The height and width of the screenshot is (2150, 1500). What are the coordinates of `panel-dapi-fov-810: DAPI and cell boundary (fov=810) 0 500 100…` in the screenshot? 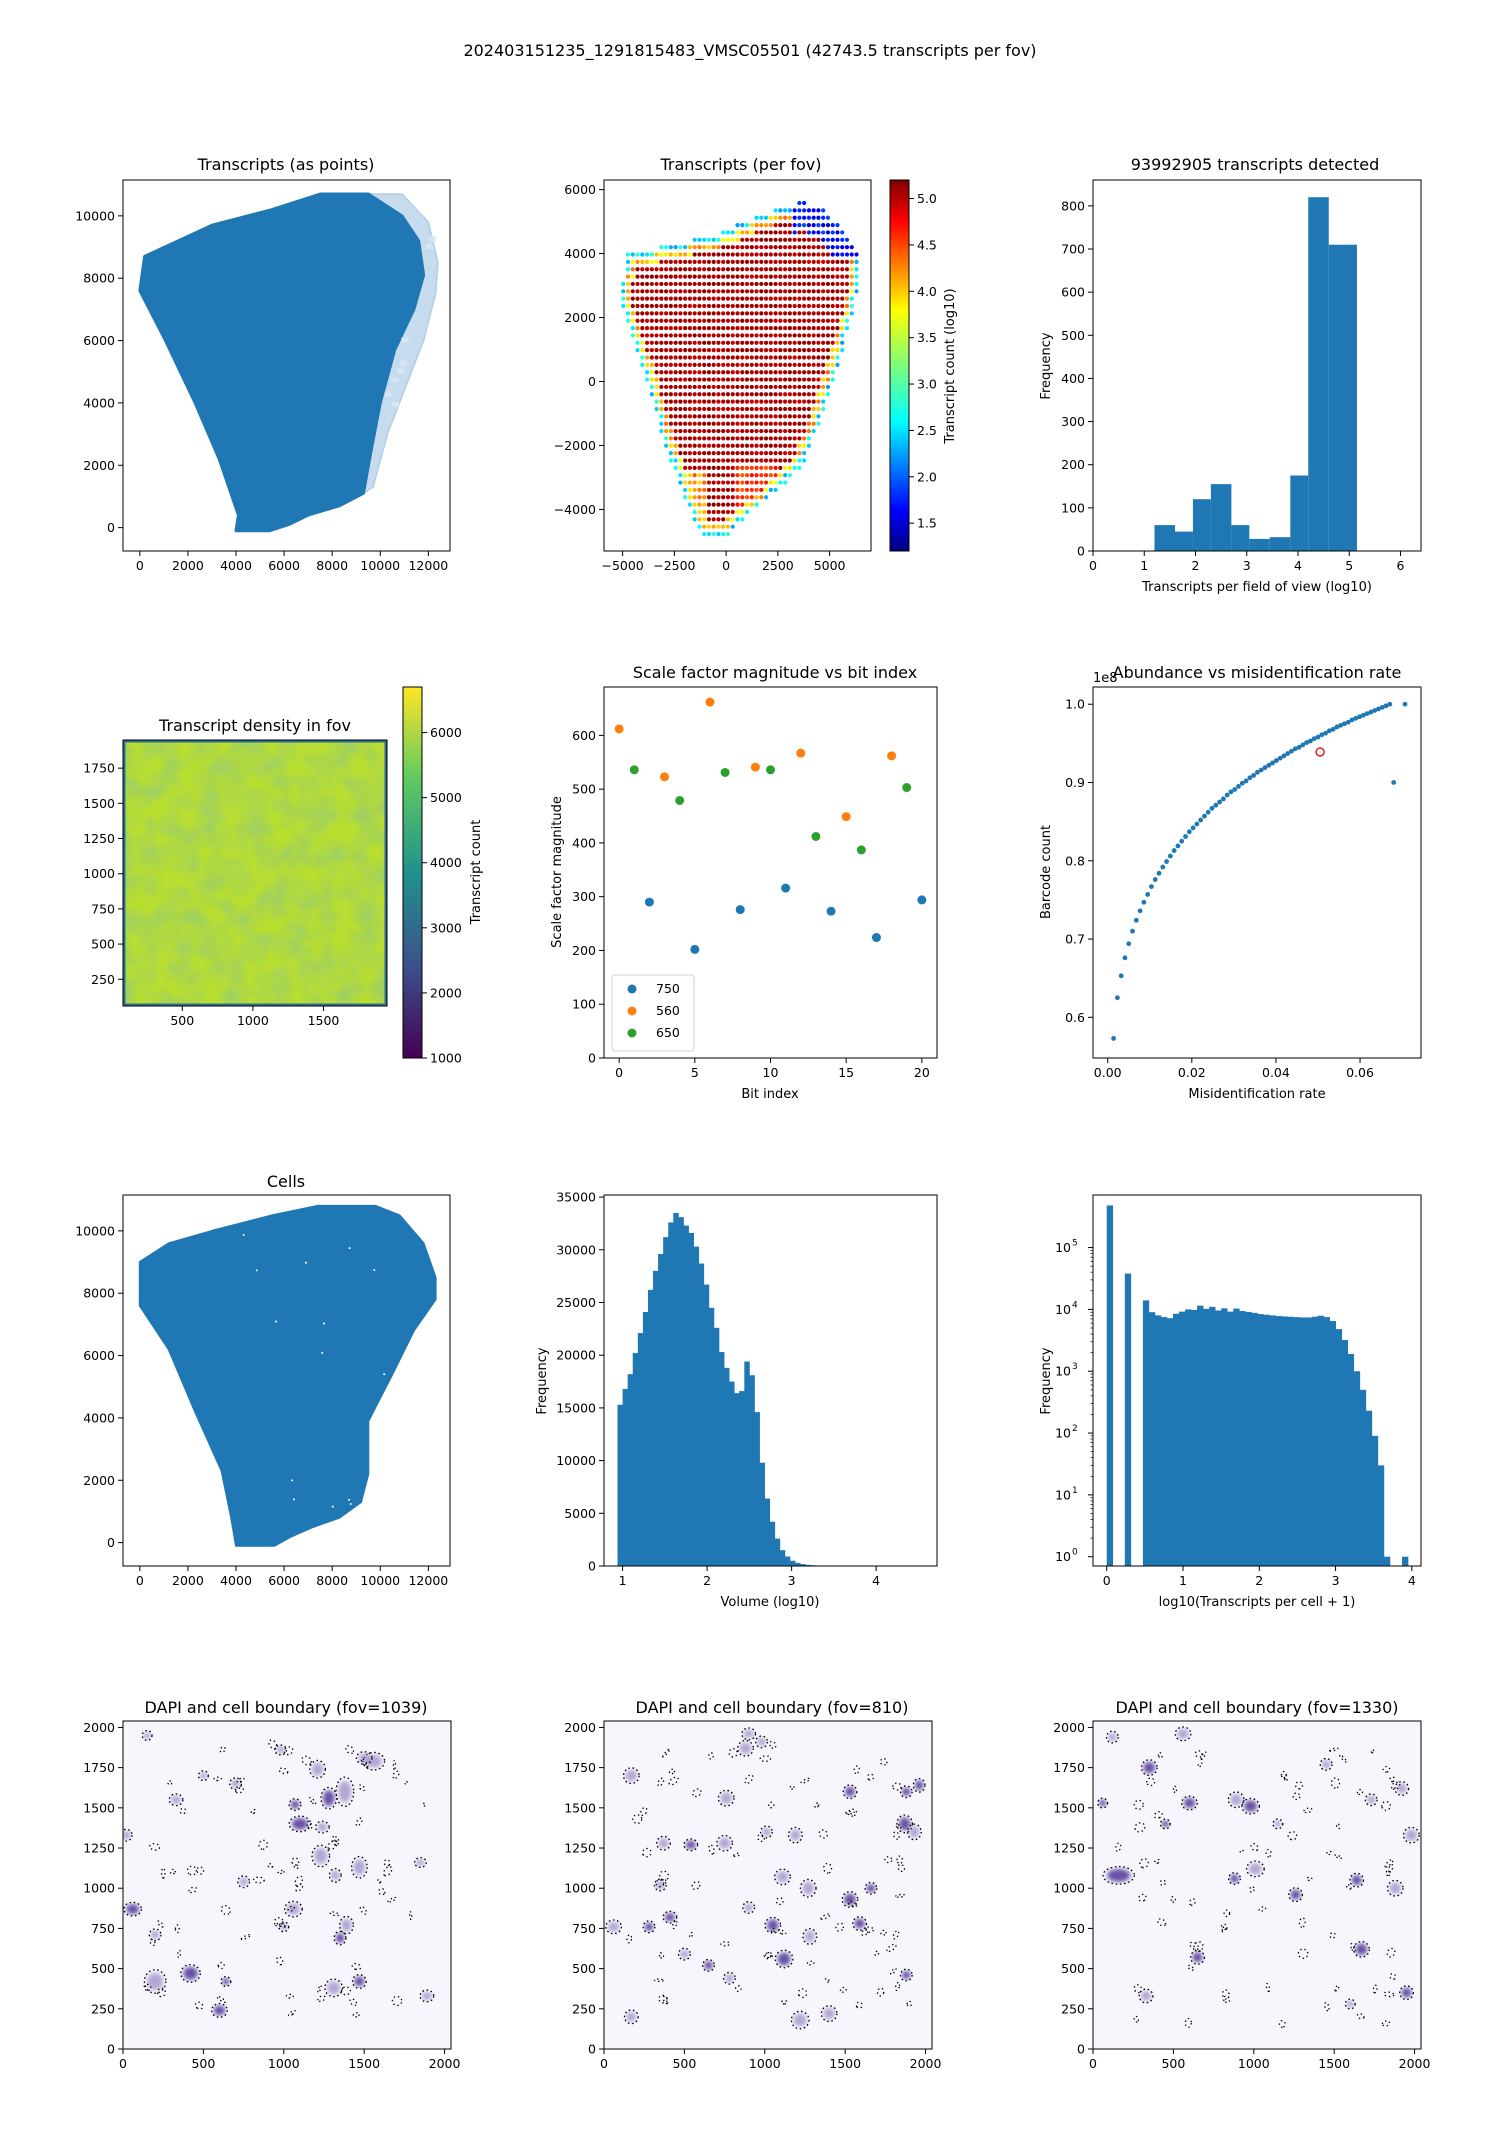 It's located at (752, 1884).